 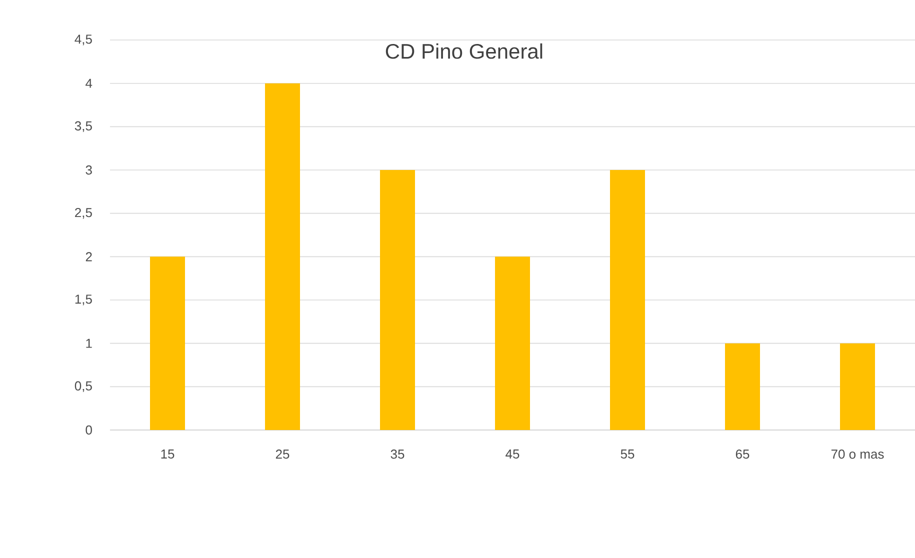 What do you see at coordinates (83, 300) in the screenshot?
I see `y-tick-label: 1,5` at bounding box center [83, 300].